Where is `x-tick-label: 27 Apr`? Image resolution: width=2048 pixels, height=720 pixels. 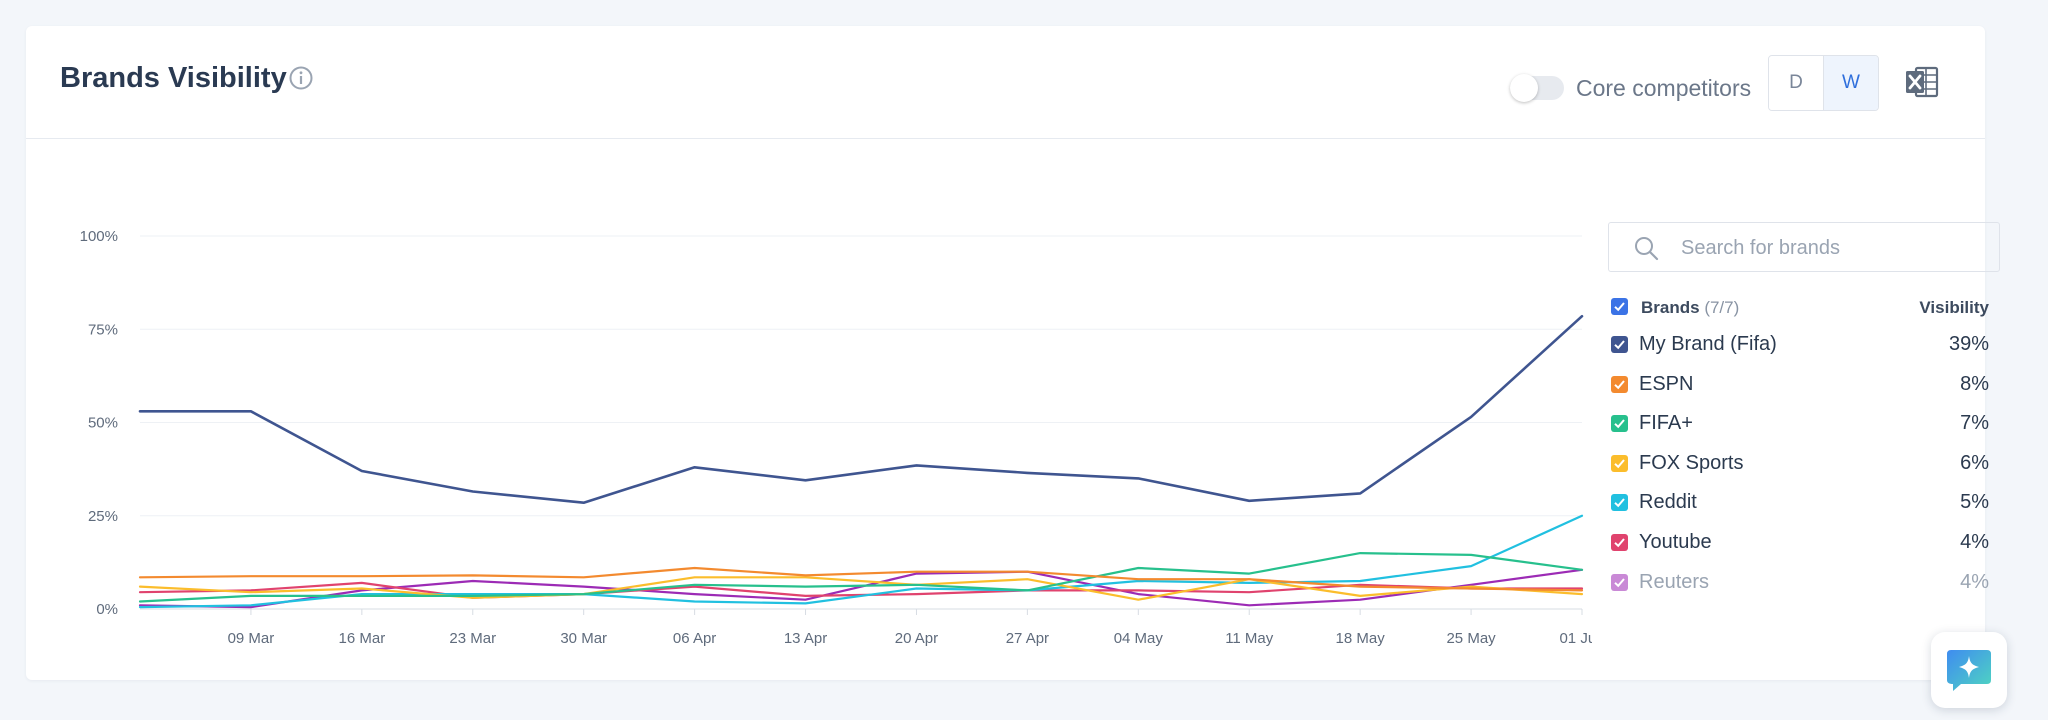 x-tick-label: 27 Apr is located at coordinates (1027, 638).